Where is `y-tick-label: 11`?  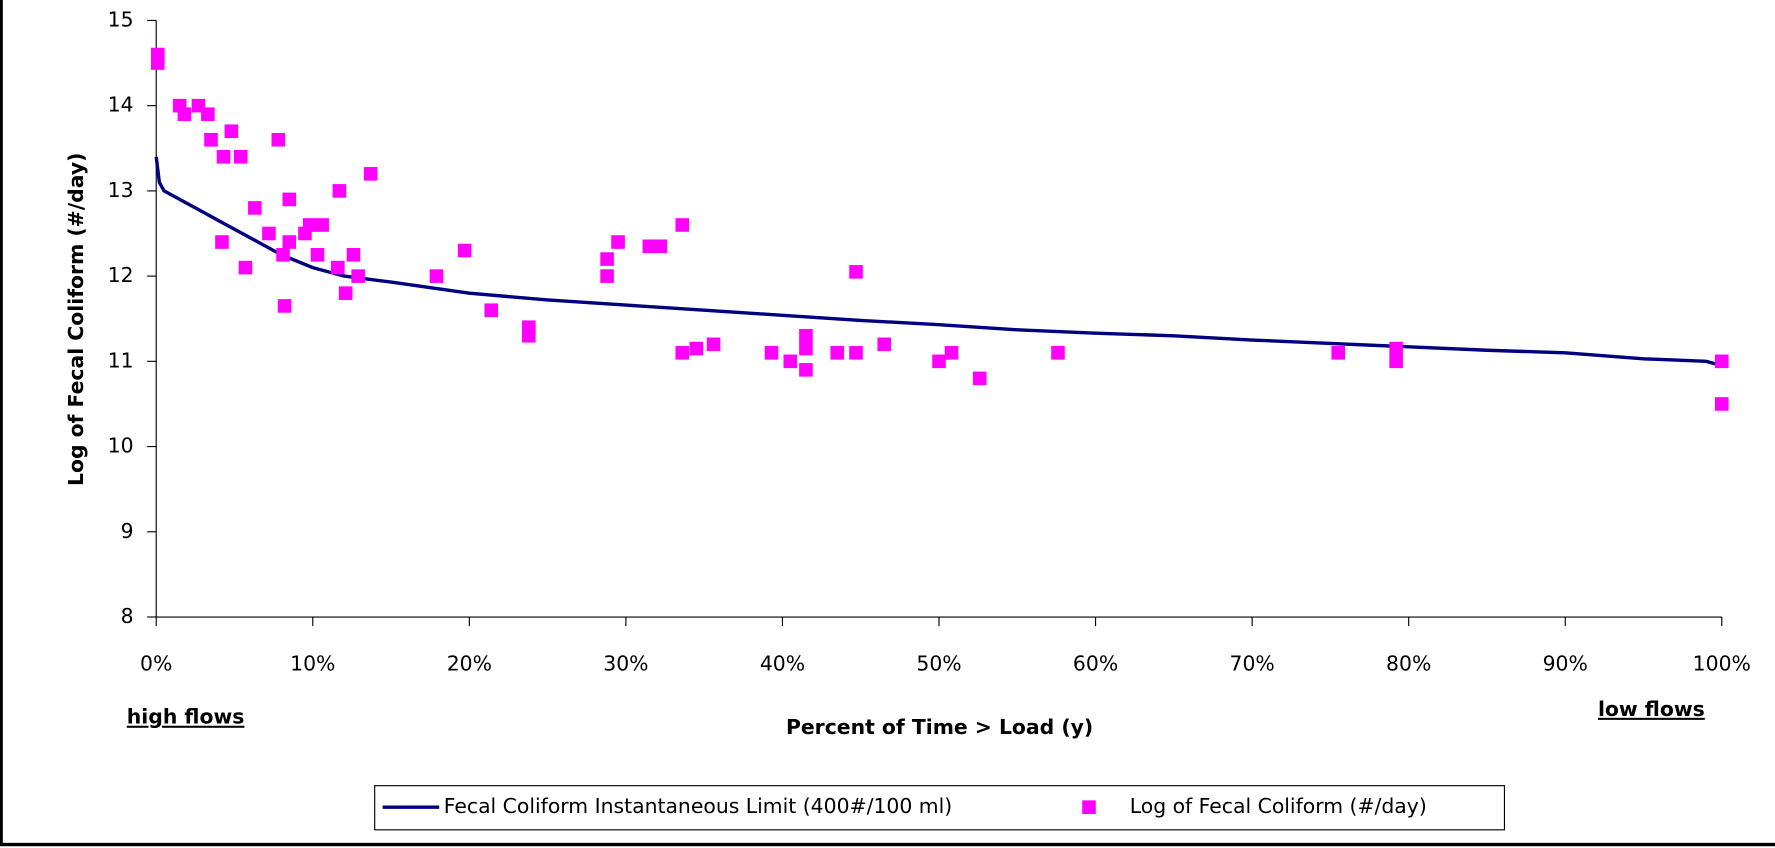
y-tick-label: 11 is located at coordinates (121, 360).